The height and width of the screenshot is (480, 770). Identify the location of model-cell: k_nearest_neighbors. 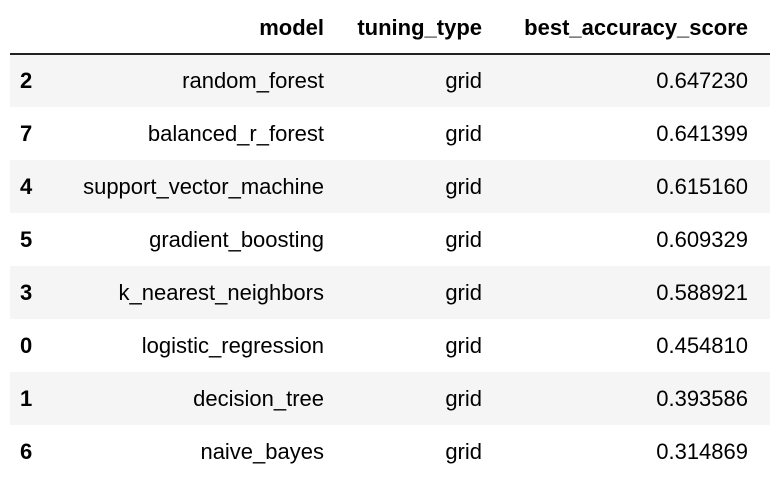
(221, 292).